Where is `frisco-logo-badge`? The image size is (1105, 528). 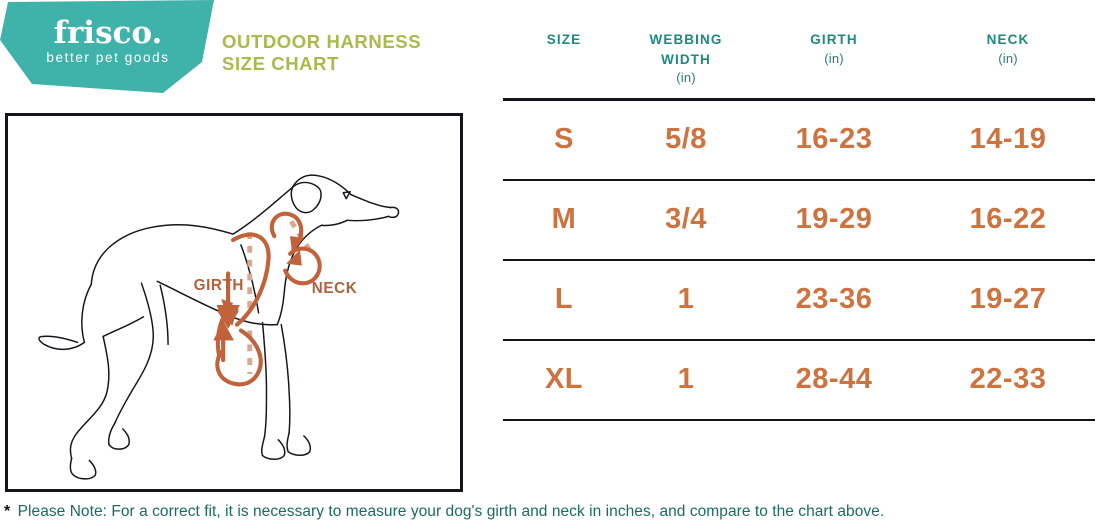 frisco-logo-badge is located at coordinates (107, 47).